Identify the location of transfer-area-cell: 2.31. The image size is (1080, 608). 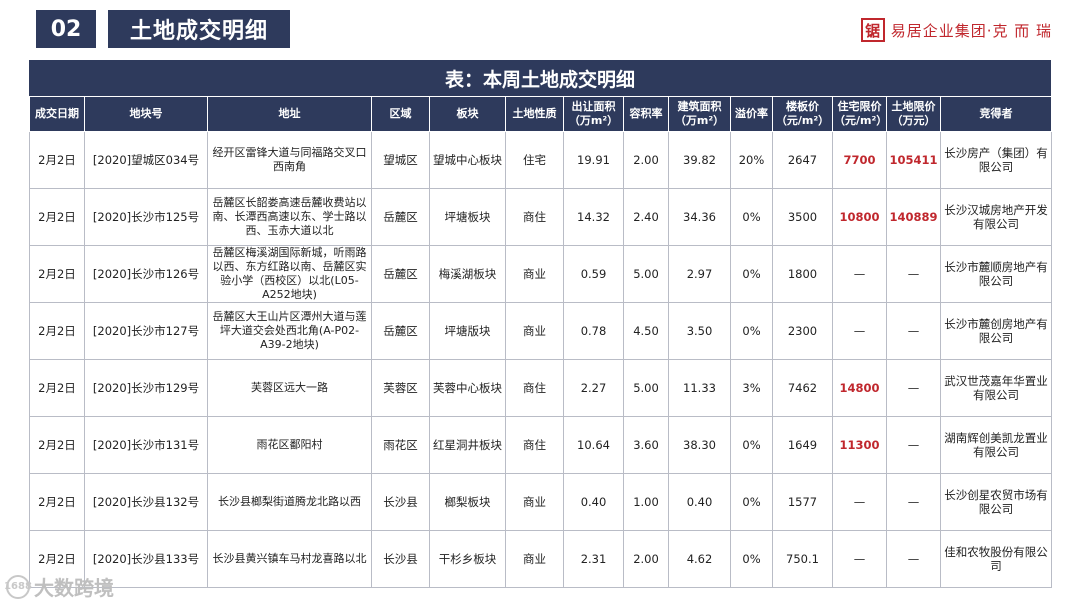
(593, 559).